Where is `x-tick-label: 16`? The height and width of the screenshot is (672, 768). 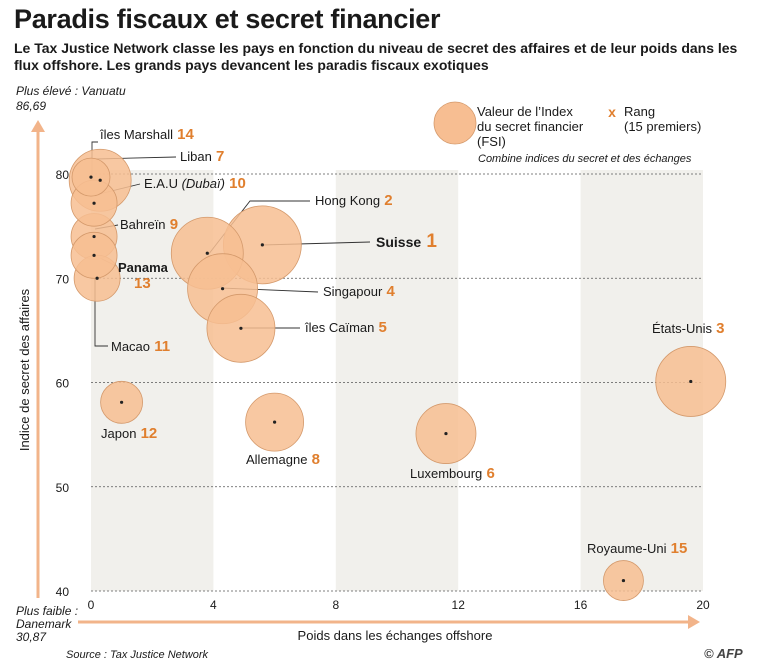
x-tick-label: 16 is located at coordinates (581, 605).